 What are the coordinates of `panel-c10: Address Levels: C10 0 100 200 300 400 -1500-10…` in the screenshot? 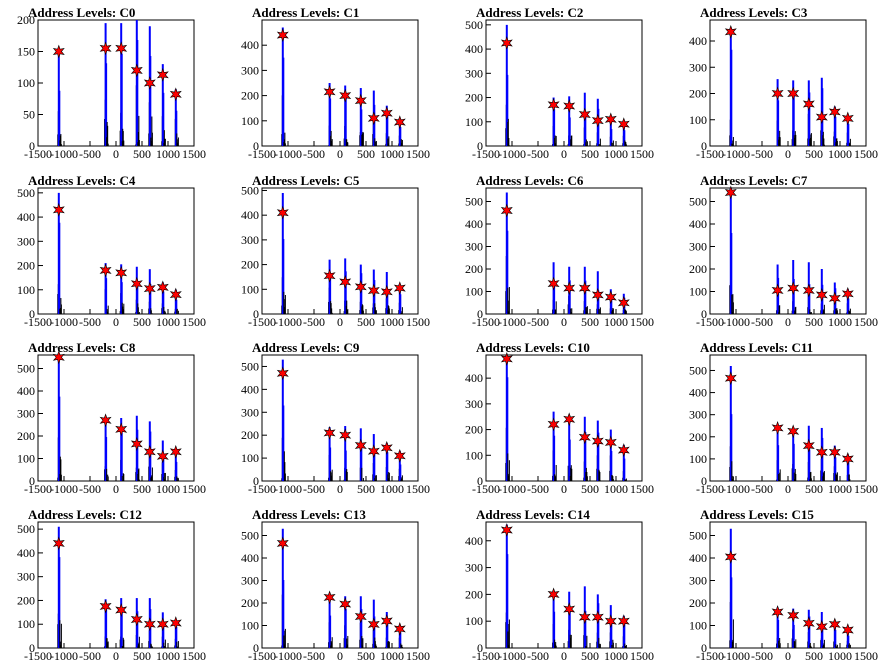 It's located at (559, 418).